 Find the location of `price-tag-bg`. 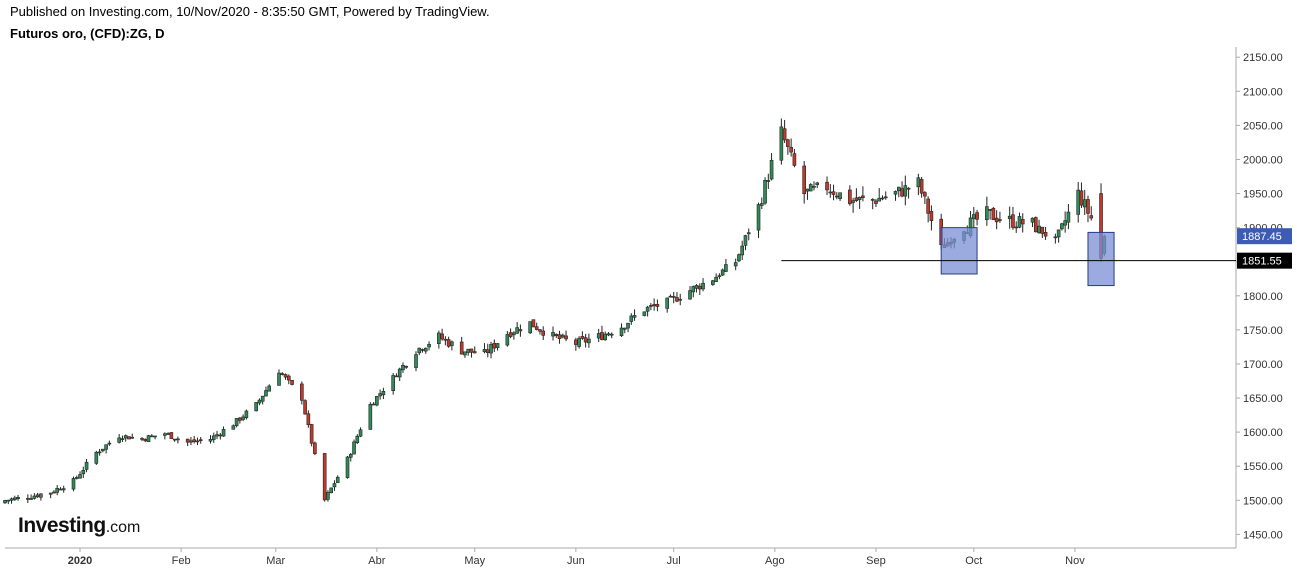

price-tag-bg is located at coordinates (1264, 236).